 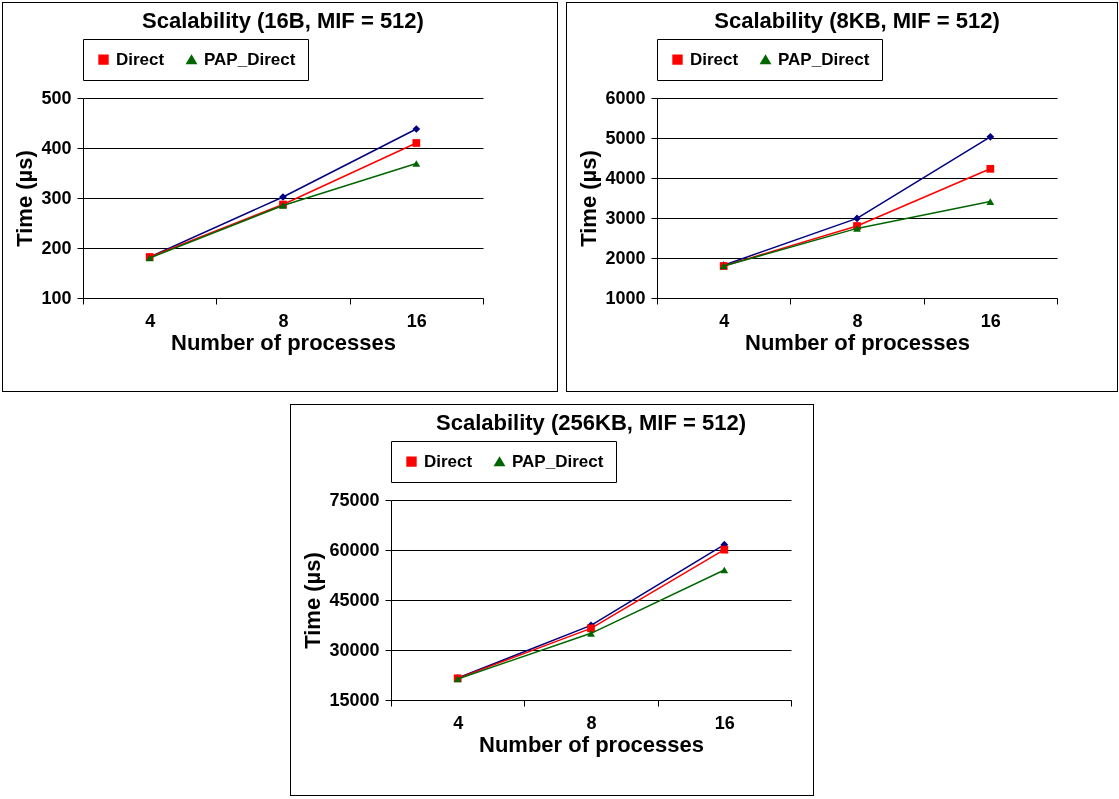 What do you see at coordinates (354, 699) in the screenshot?
I see `y-tick-label: 15000` at bounding box center [354, 699].